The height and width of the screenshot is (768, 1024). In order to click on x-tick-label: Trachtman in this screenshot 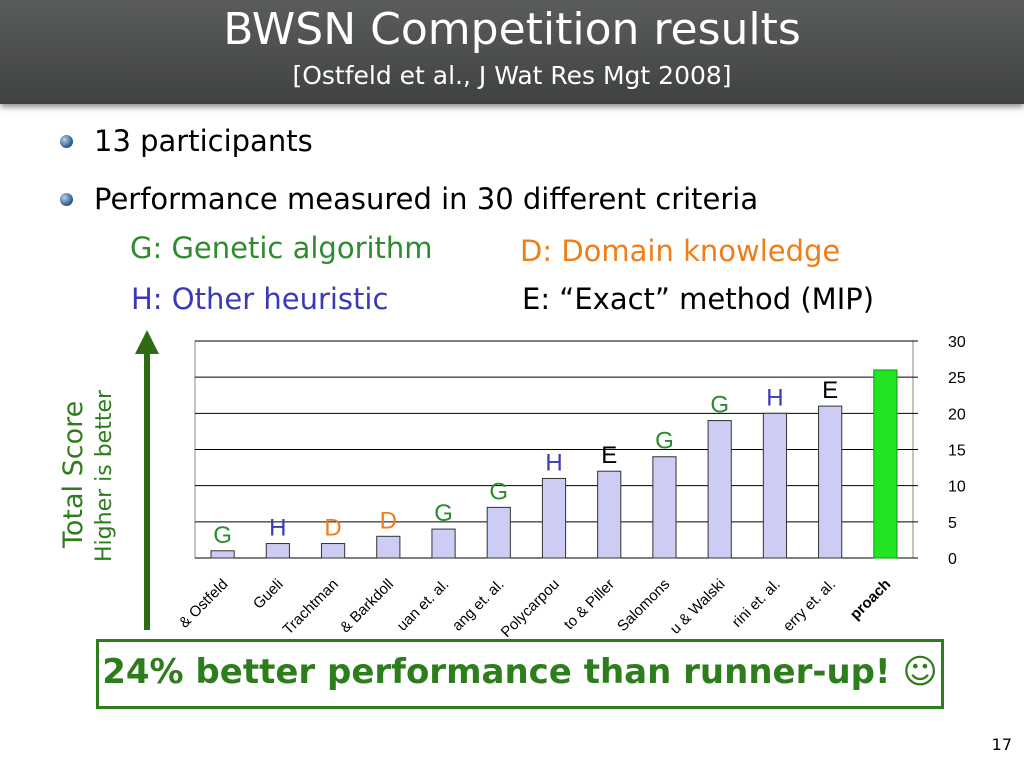, I will do `click(311, 607)`.